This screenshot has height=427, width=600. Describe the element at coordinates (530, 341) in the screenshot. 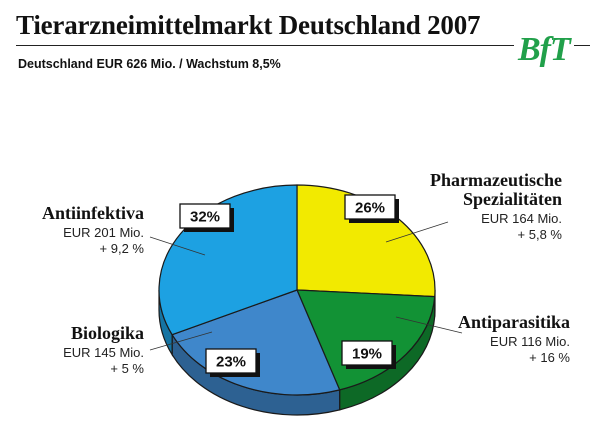

I see `label-antiparasitika-value: EUR 116 Mio.` at that location.